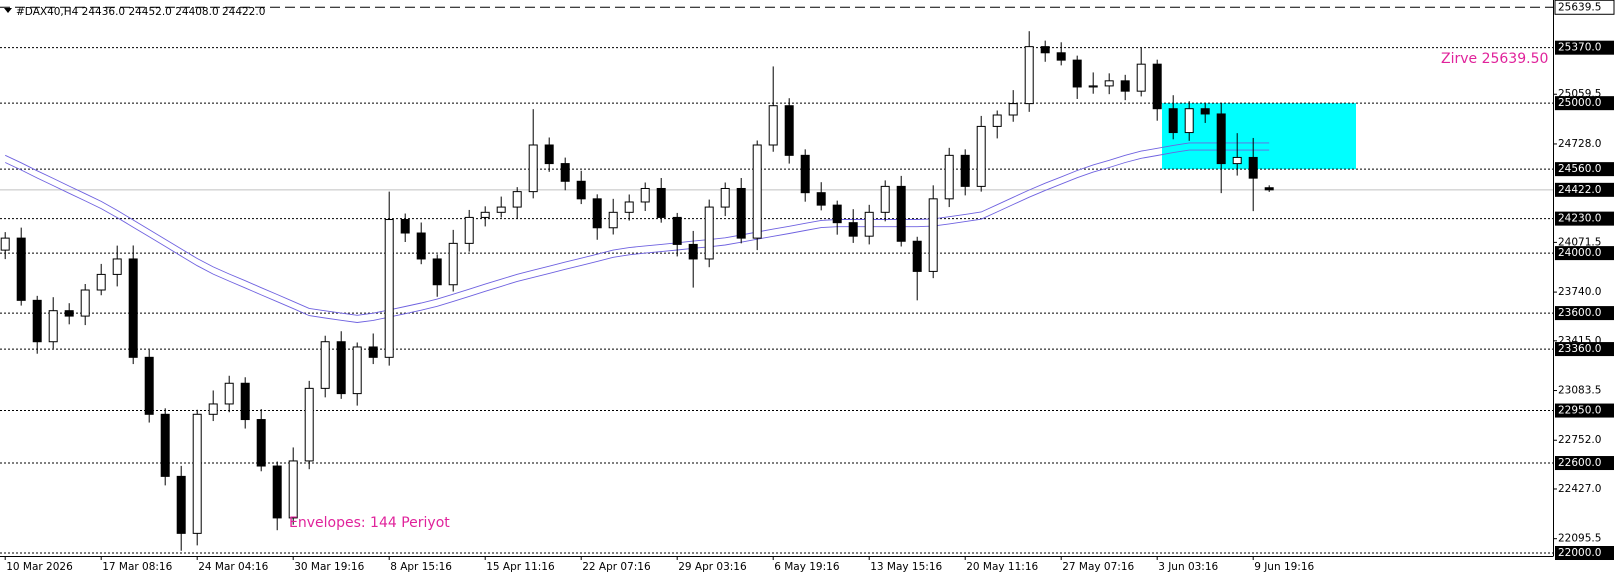 This screenshot has height=577, width=1616. Describe the element at coordinates (1188, 567) in the screenshot. I see `x-tick-label: 3 Jun 03:16` at that location.